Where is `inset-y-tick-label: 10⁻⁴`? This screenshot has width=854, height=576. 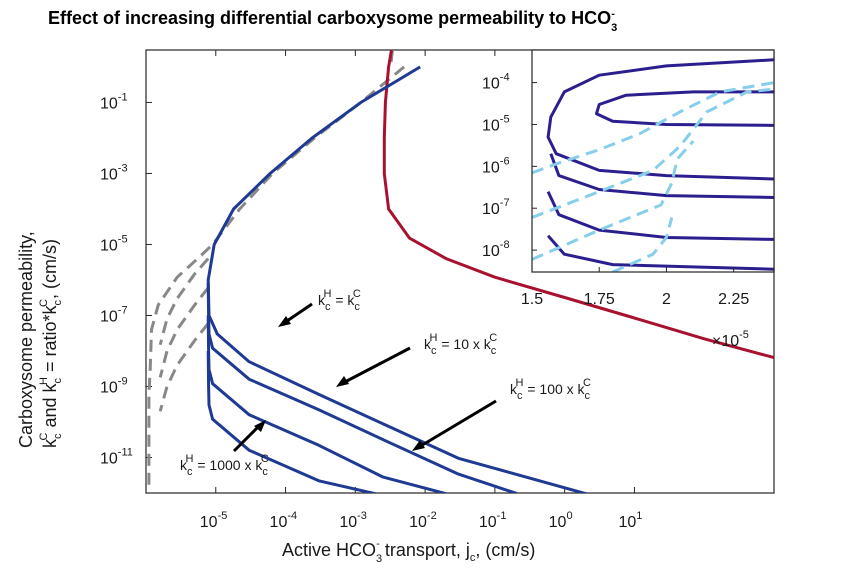
inset-y-tick-label: 10⁻⁴ is located at coordinates (496, 82).